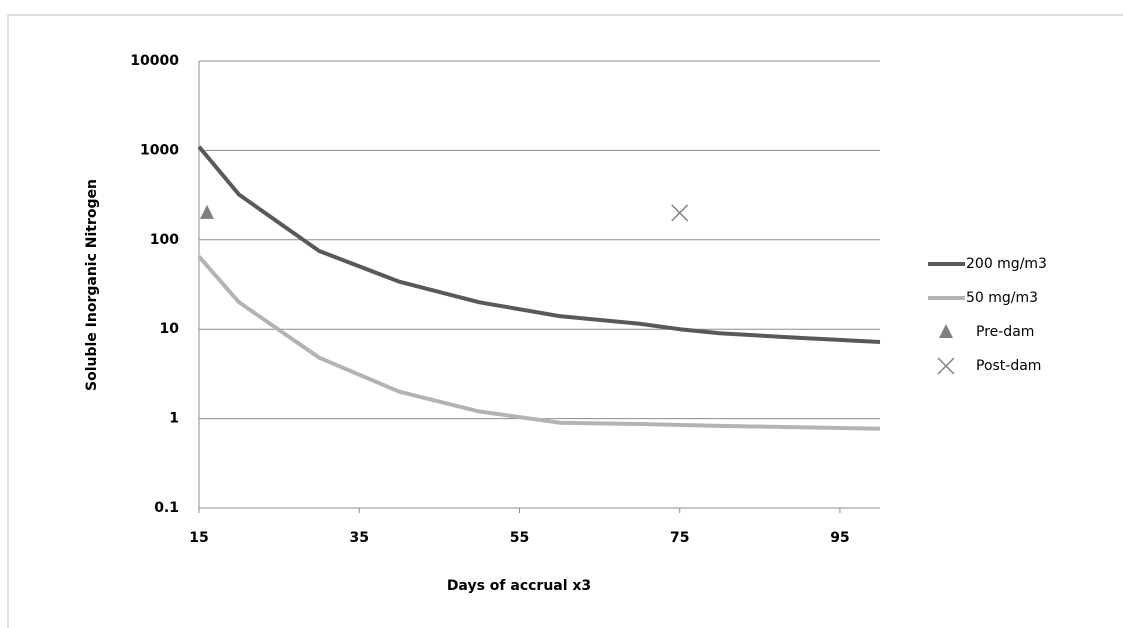  I want to click on y-tick-label: 0.1, so click(166, 508).